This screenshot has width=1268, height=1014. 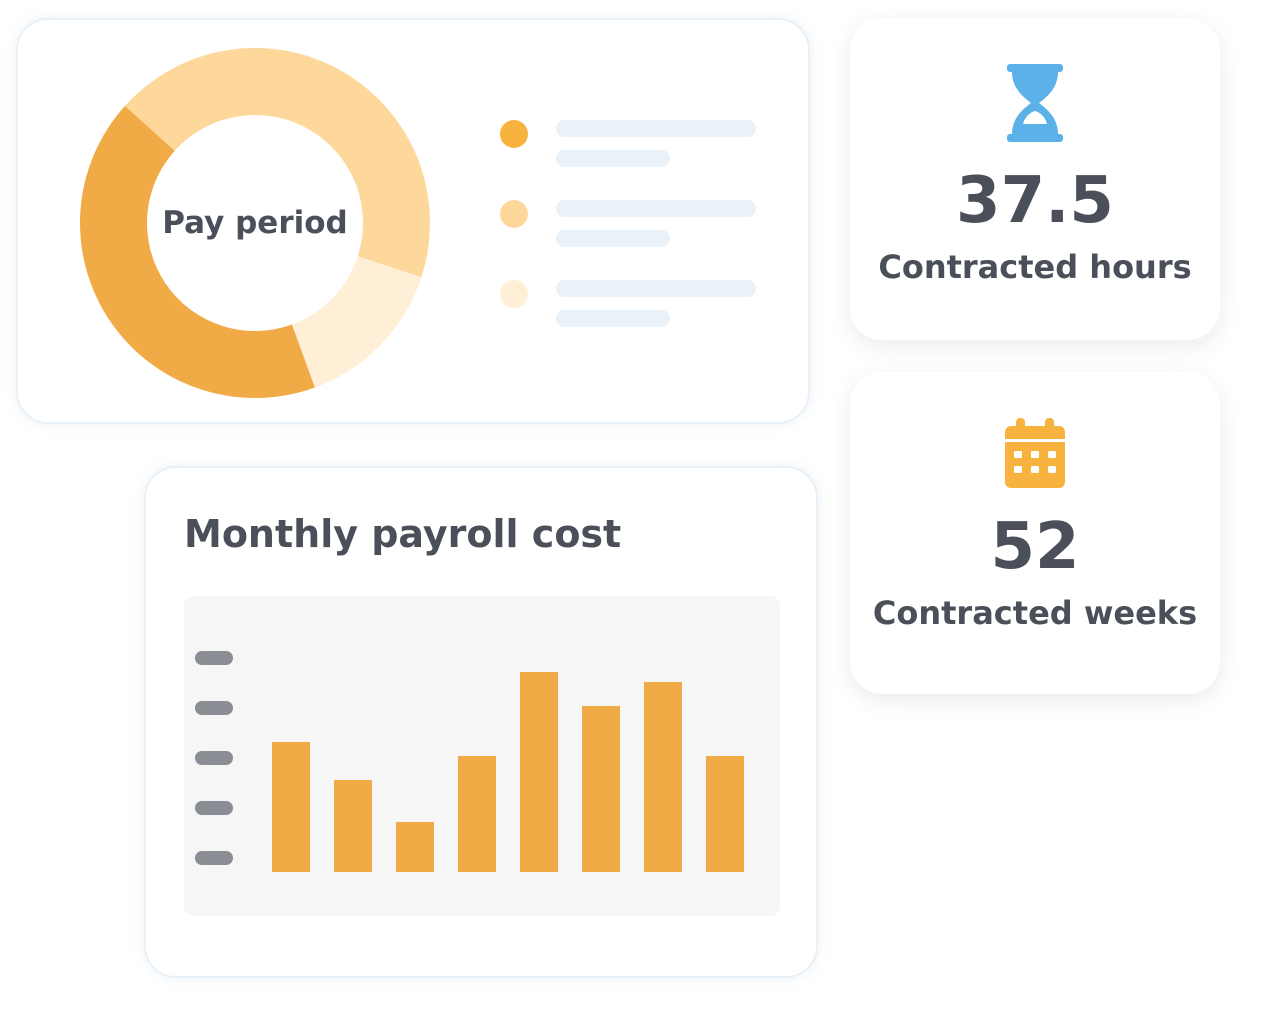 I want to click on legend-line-1-short, so click(x=613, y=158).